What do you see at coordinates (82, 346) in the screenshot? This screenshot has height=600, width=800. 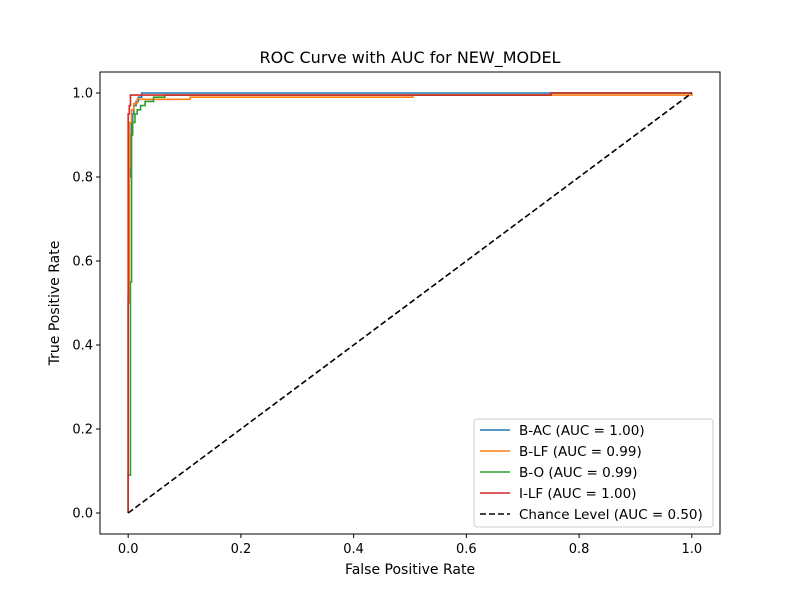 I see `y-tick-label: 0.4` at bounding box center [82, 346].